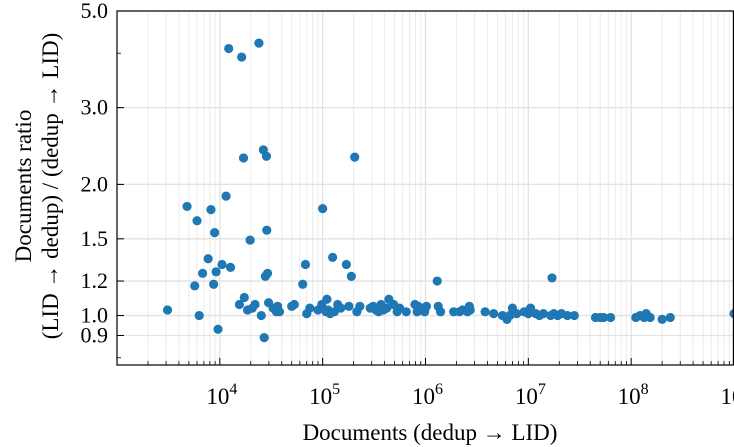 This screenshot has height=447, width=734. What do you see at coordinates (95, 11) in the screenshot?
I see `y-tick-label: 5.0` at bounding box center [95, 11].